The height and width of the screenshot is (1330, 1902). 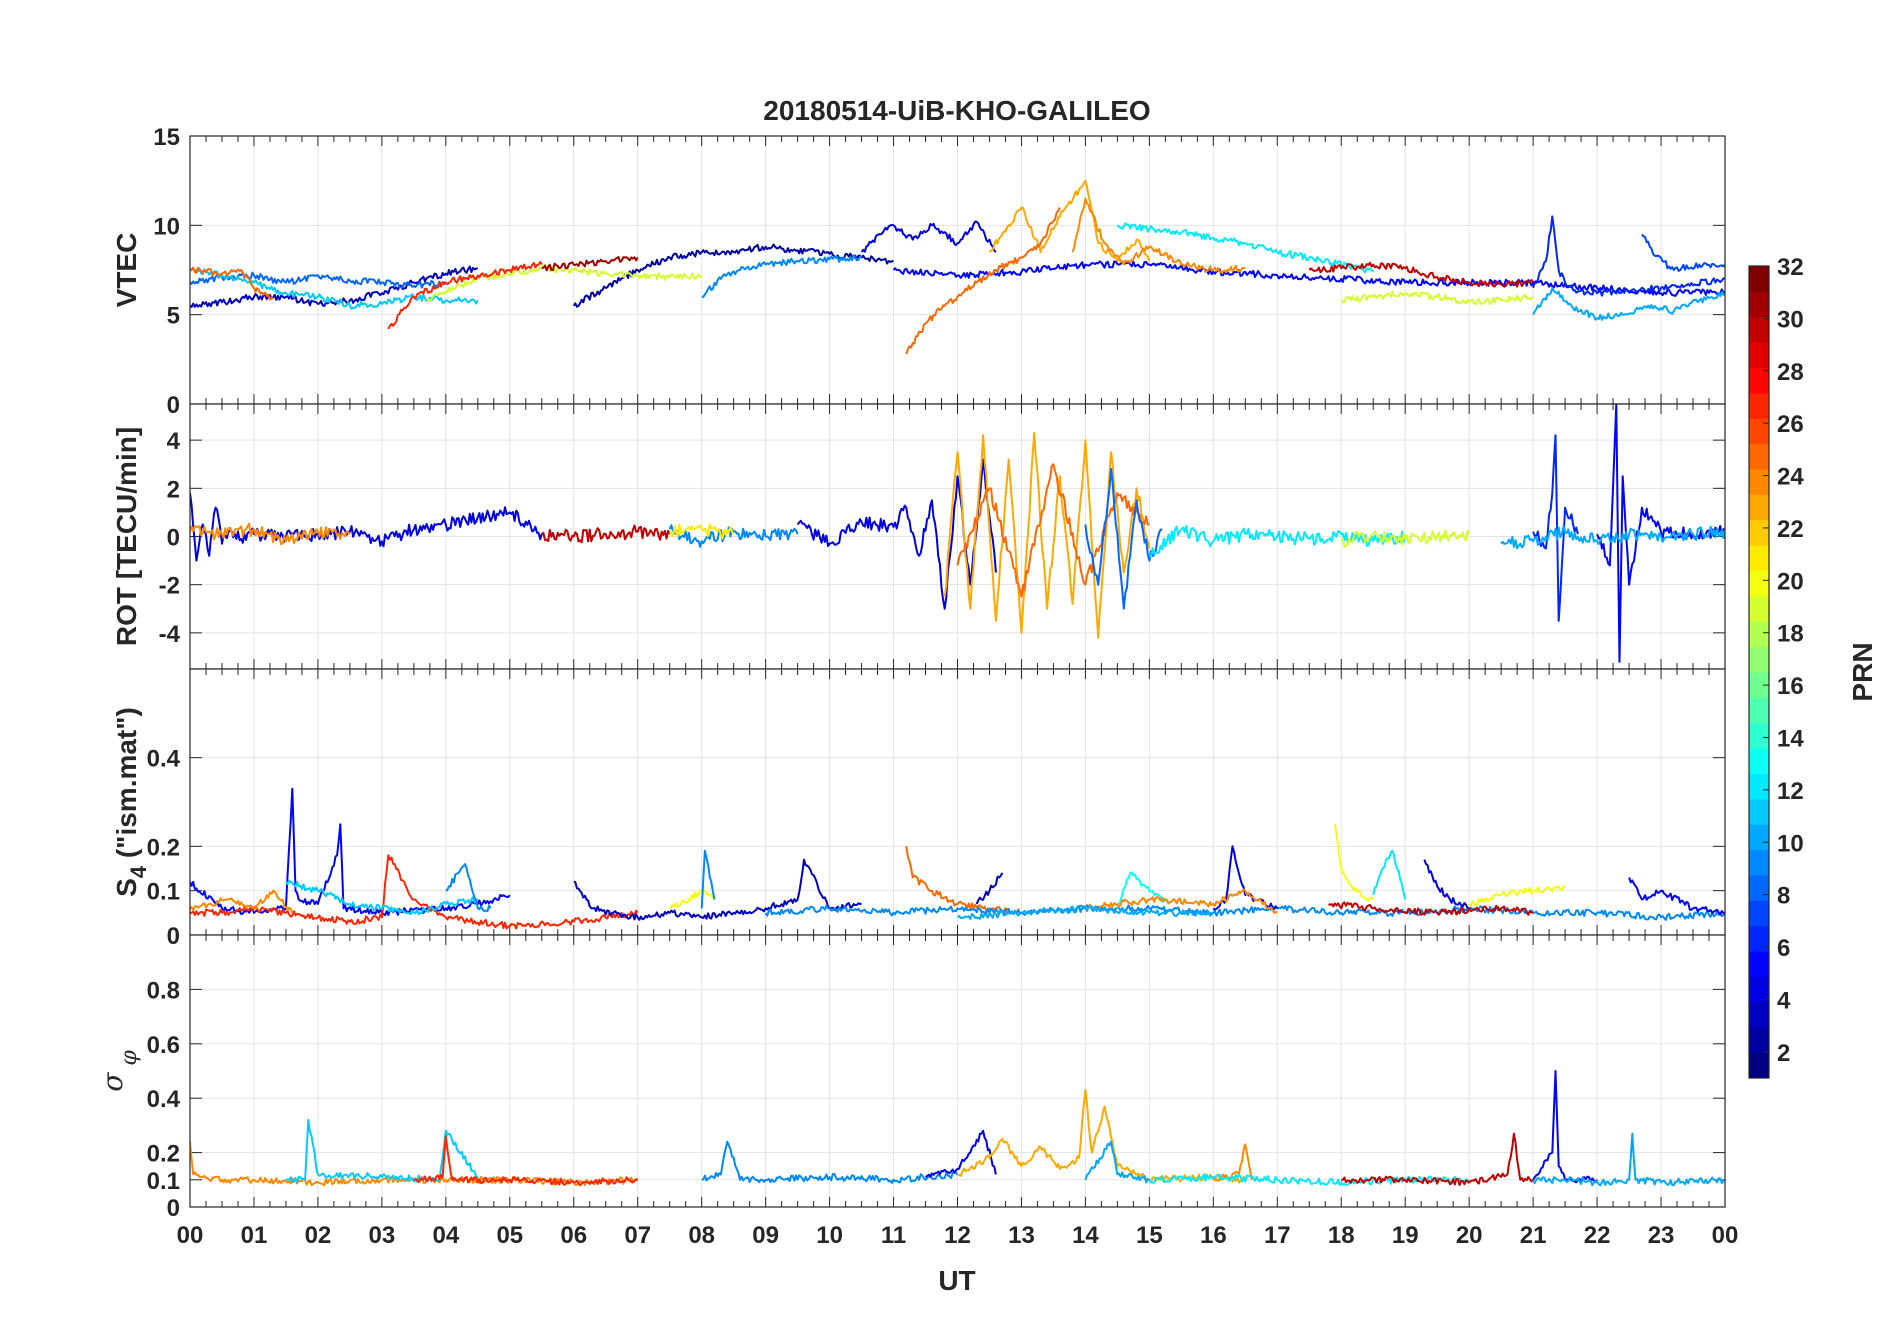 I want to click on colorbar-tick-label: 8, so click(x=1783, y=896).